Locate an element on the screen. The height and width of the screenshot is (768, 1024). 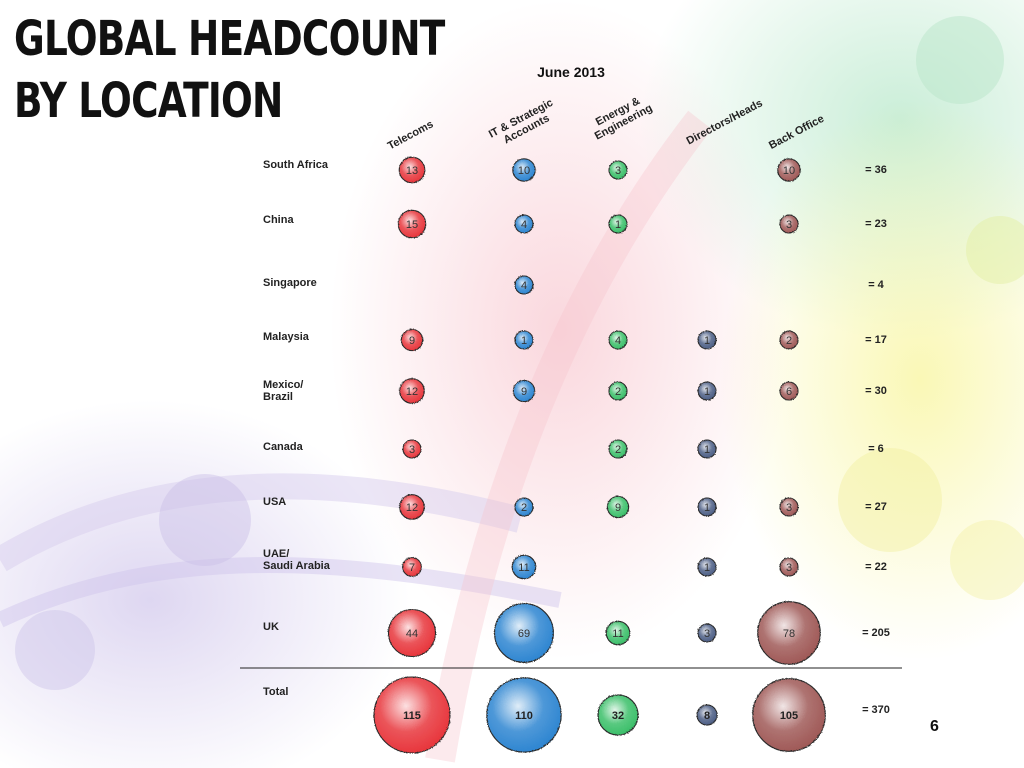
row-label-6: Canada is located at coordinates (283, 447).